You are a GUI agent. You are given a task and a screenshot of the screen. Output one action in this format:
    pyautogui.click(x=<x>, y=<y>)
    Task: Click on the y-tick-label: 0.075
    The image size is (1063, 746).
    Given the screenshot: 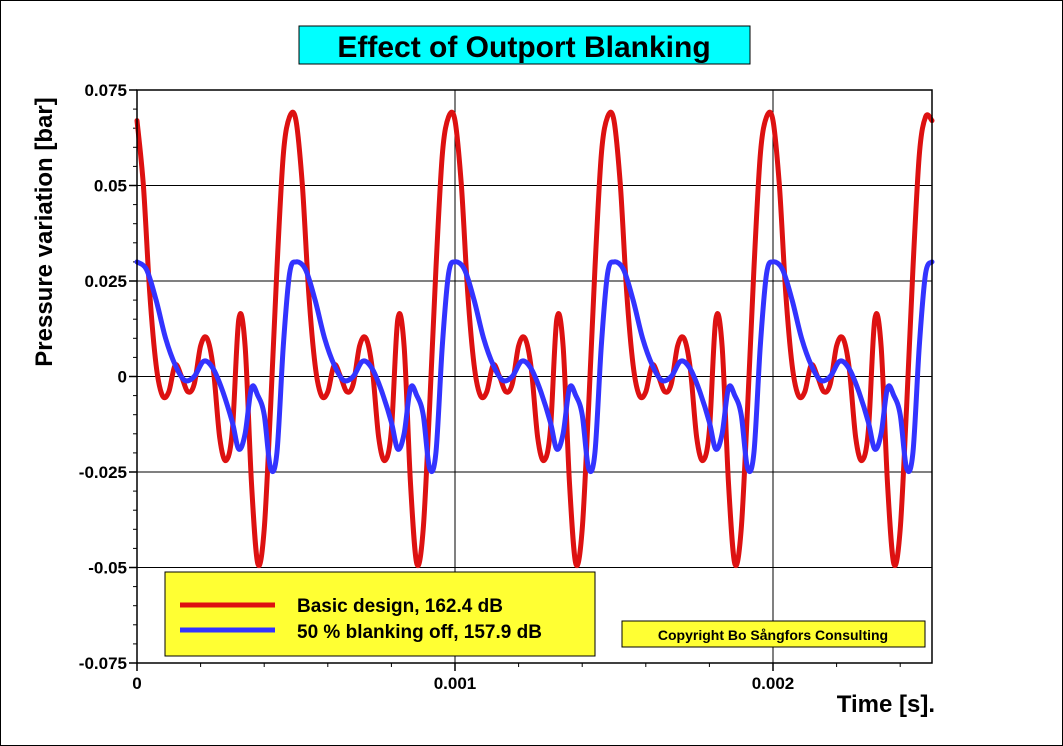 What is the action you would take?
    pyautogui.click(x=105, y=90)
    